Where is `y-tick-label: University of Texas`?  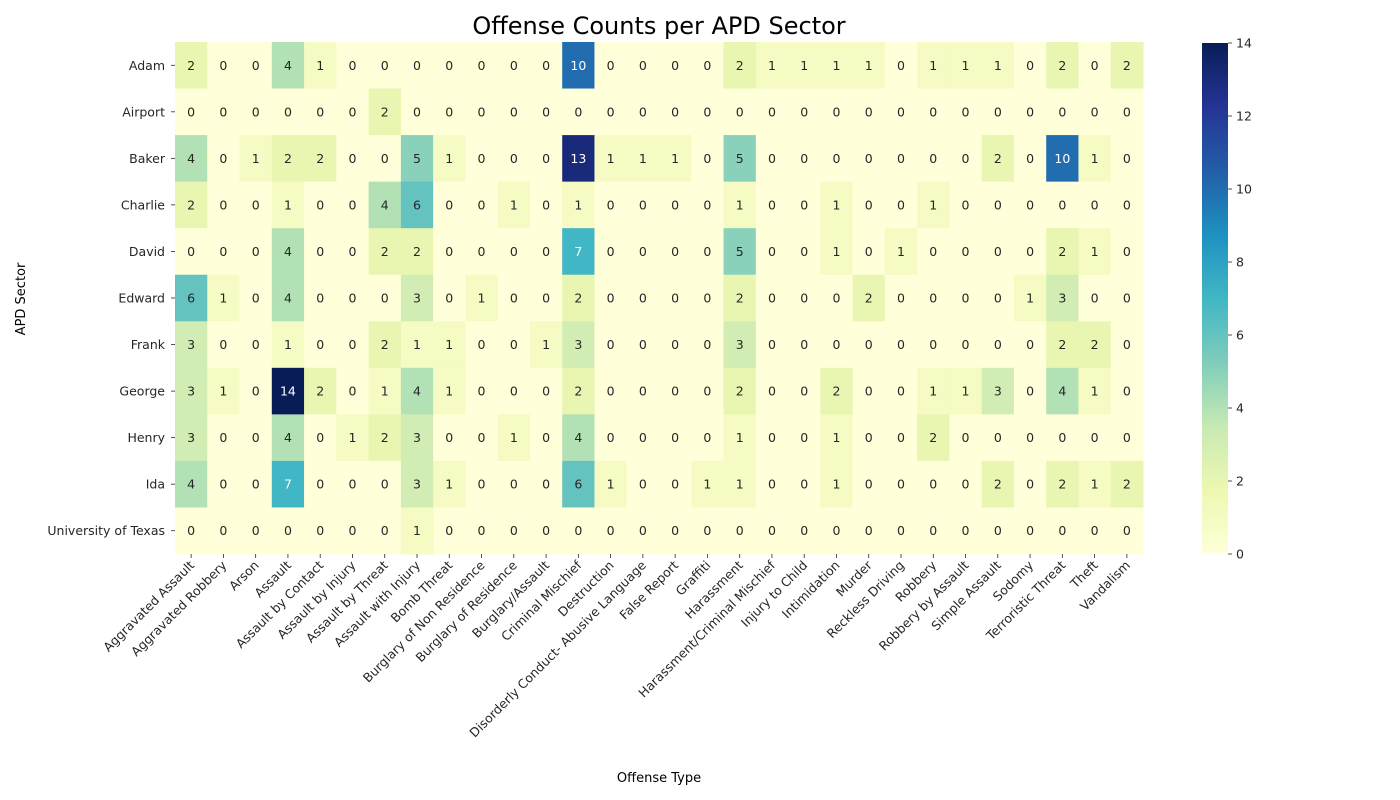 y-tick-label: University of Texas is located at coordinates (106, 530).